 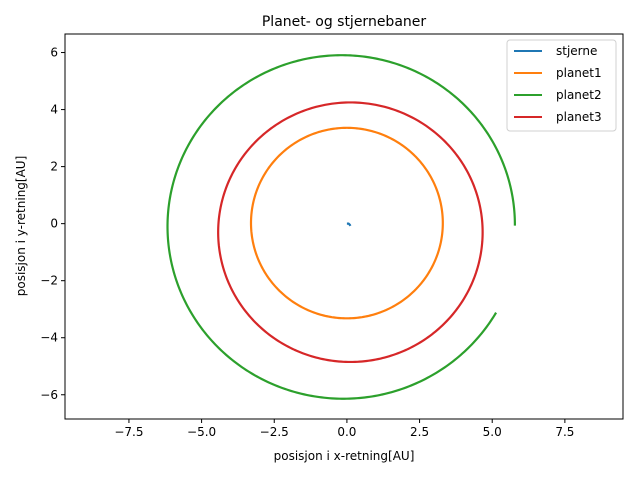 I want to click on legend-box, so click(x=561, y=85).